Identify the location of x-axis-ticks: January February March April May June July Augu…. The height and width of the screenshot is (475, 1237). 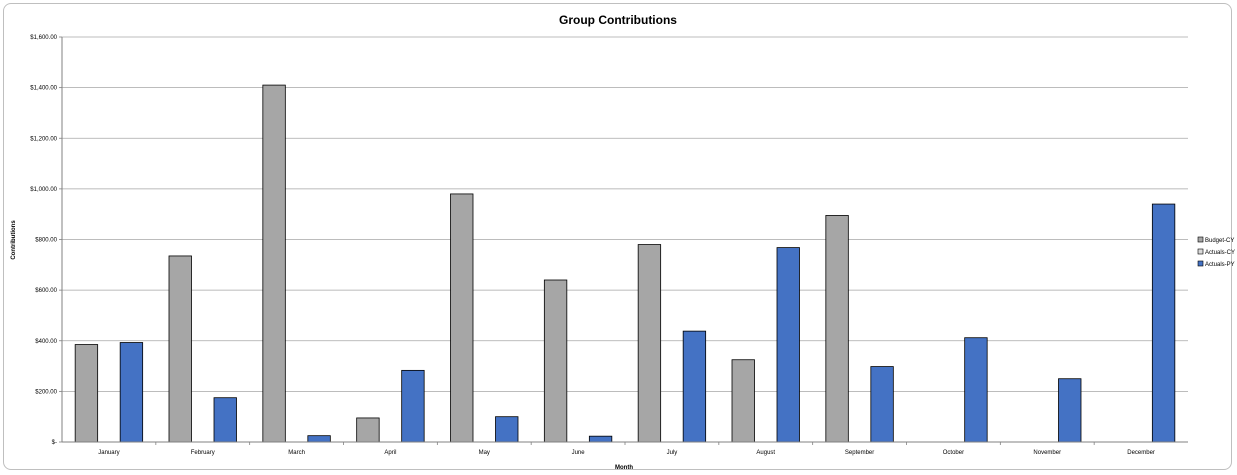
(626, 449).